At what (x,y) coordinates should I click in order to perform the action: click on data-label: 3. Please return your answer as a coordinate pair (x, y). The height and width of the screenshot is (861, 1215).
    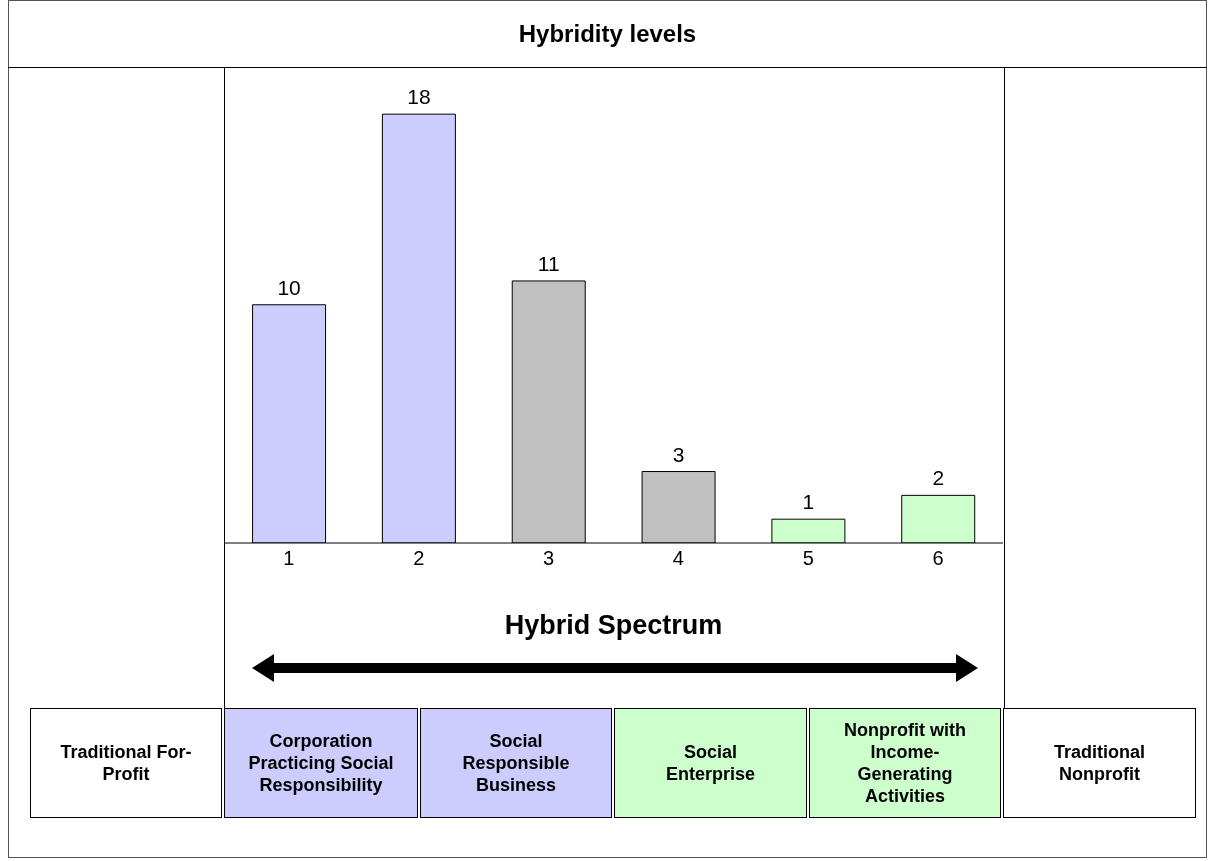
    Looking at the image, I should click on (678, 454).